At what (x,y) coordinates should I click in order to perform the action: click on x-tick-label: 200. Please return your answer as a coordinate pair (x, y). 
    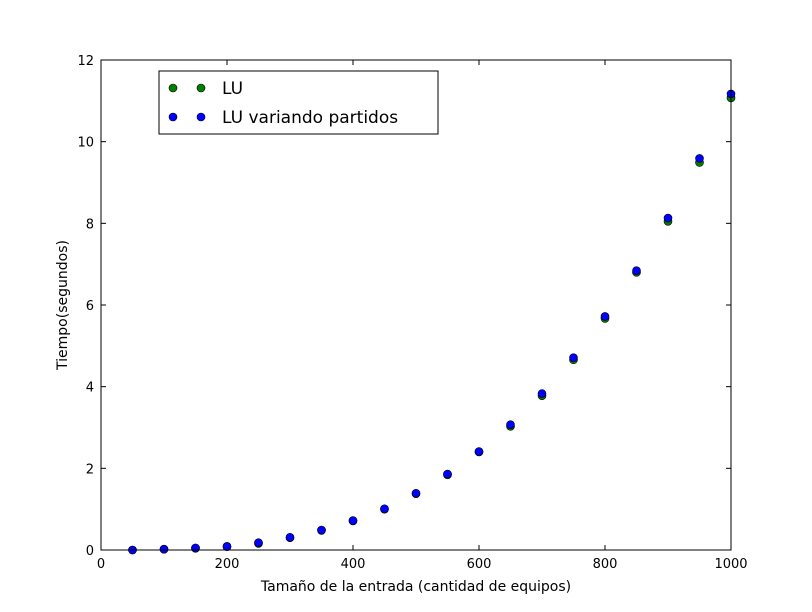
    Looking at the image, I should click on (227, 564).